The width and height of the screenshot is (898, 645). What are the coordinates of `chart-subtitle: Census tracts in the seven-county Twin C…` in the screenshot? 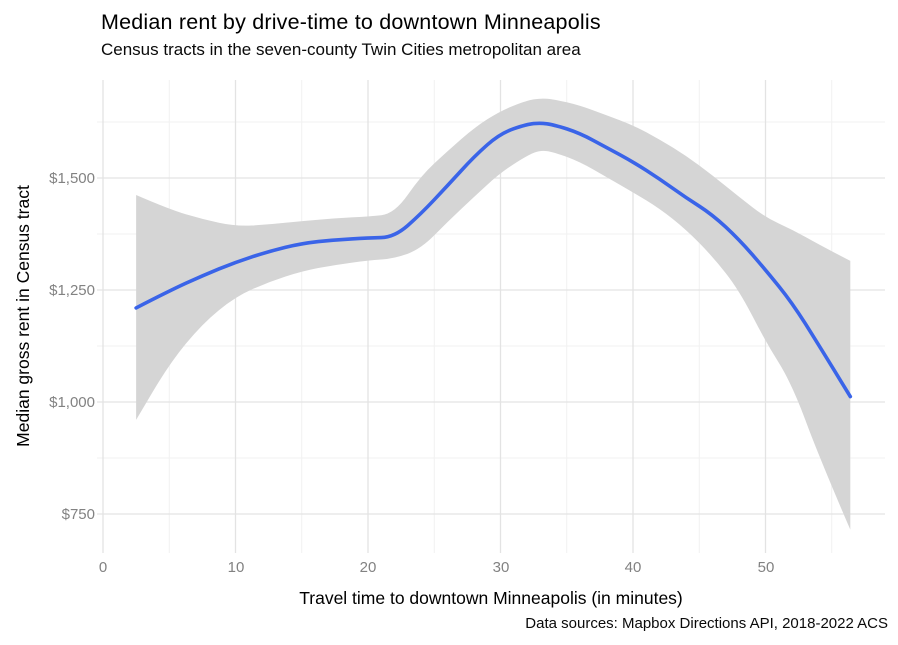 It's located at (341, 49).